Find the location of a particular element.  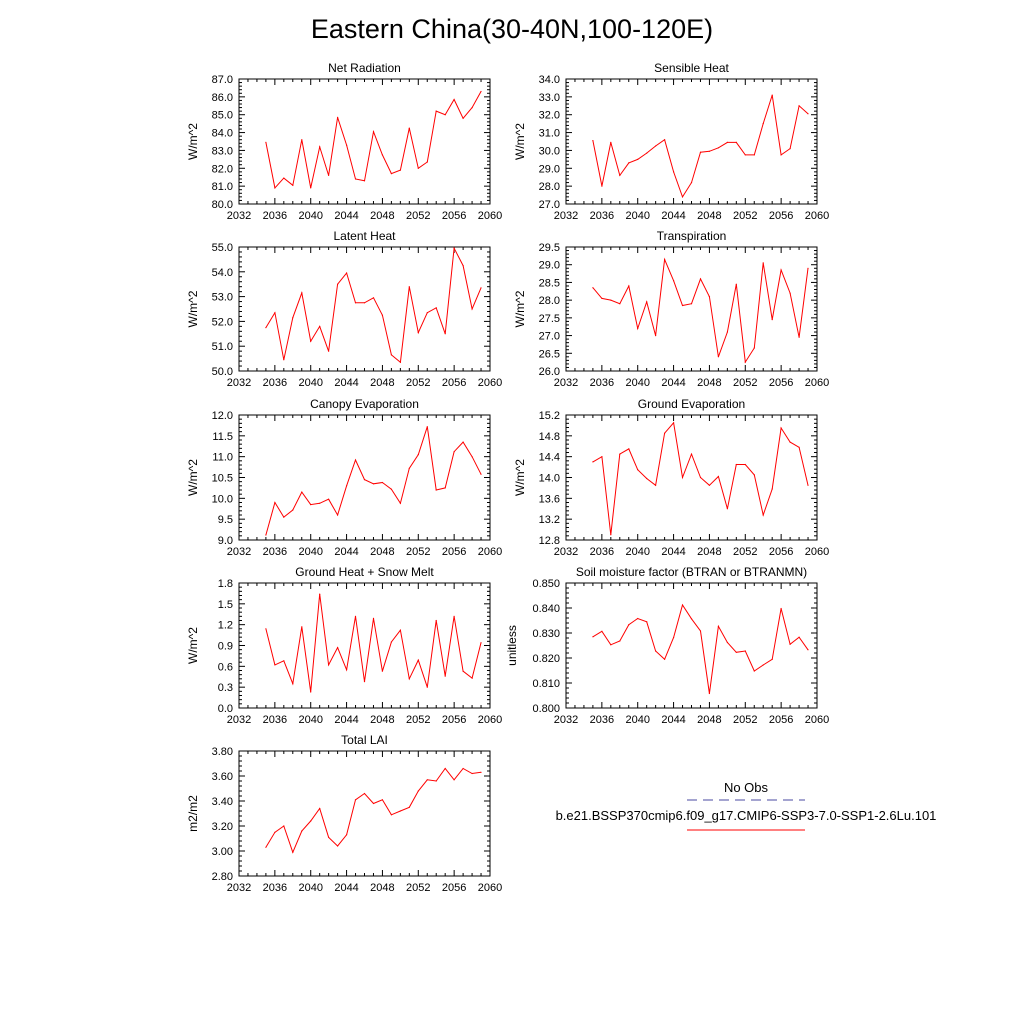

y-tick-label: 28.0 is located at coordinates (549, 187).